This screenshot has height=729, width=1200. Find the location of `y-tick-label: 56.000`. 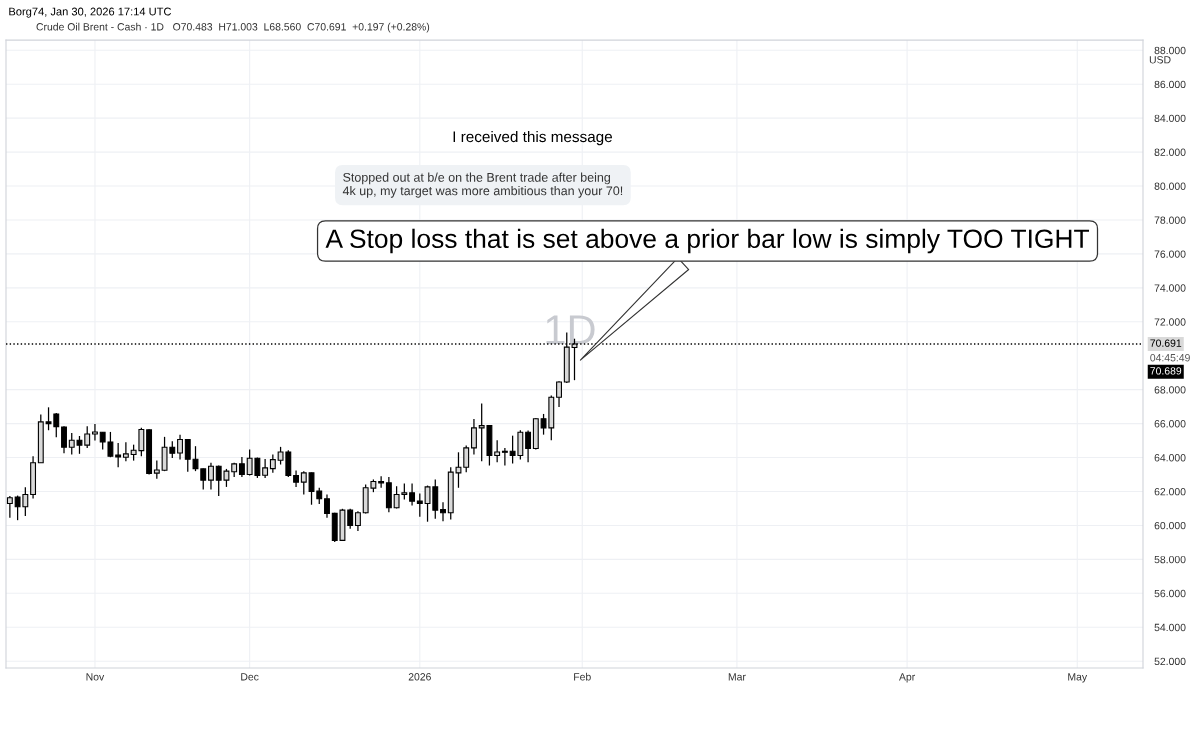

y-tick-label: 56.000 is located at coordinates (1170, 593).